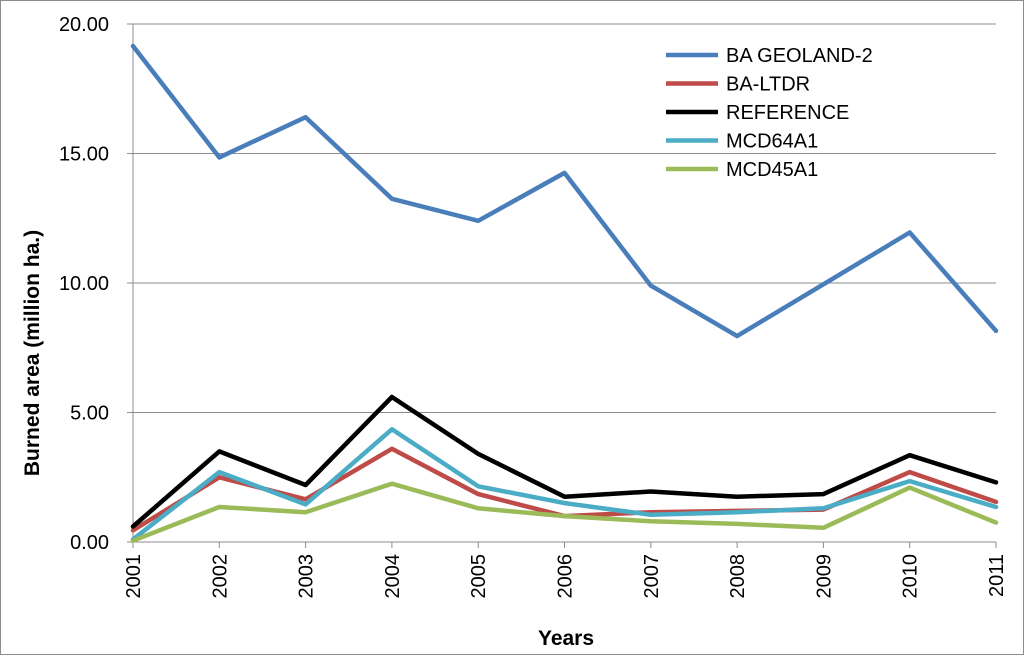  I want to click on x-tick-2001: 2001, so click(134, 576).